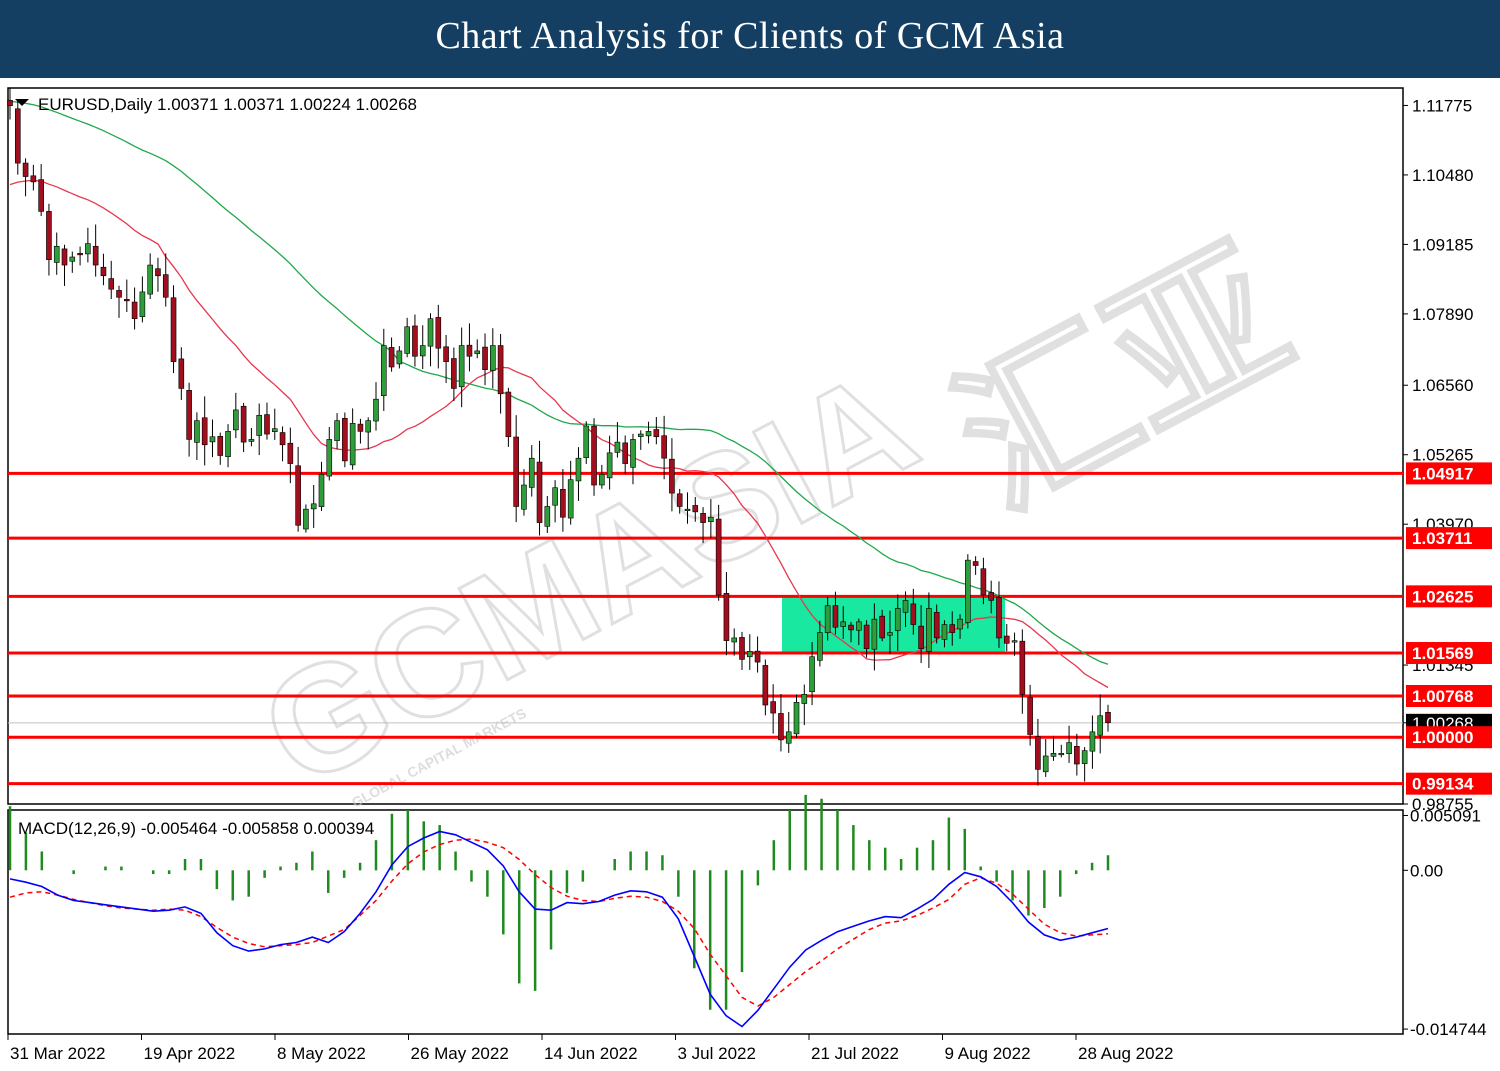  I want to click on level-label: 1.02625, so click(1442, 596).